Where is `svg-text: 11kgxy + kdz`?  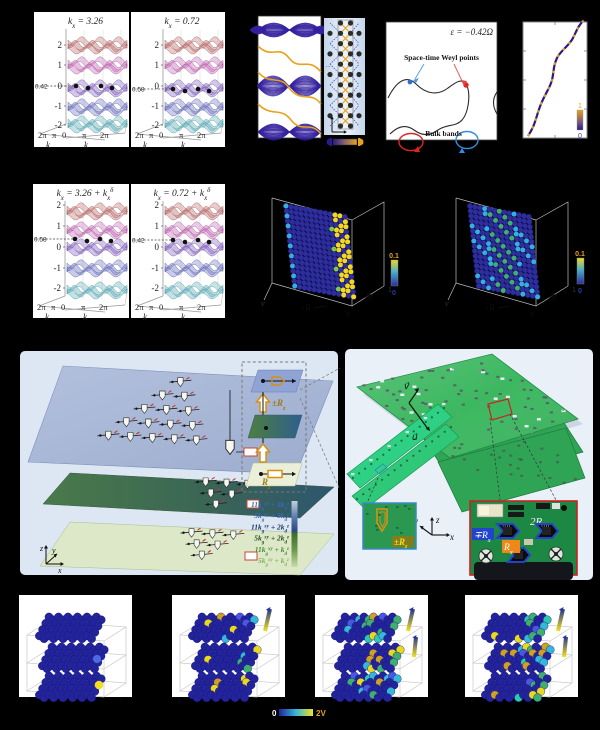
svg-text: 11kgxy + kdz is located at coordinates (272, 551).